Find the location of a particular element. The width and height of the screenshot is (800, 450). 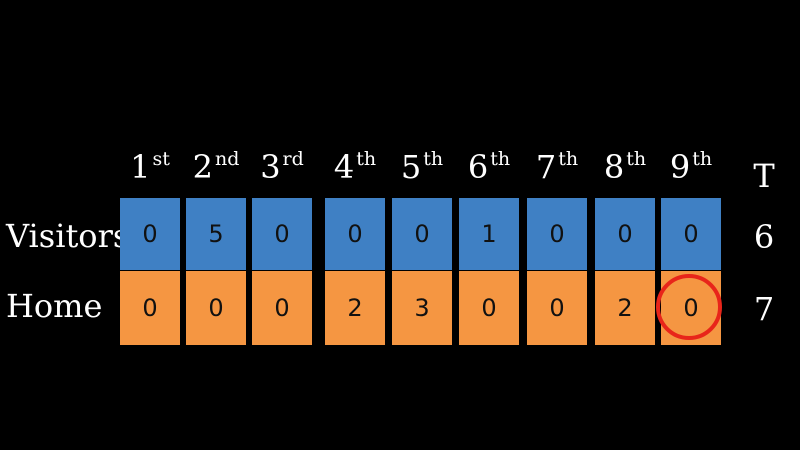

score-cell-home-6: 0 is located at coordinates (489, 308).